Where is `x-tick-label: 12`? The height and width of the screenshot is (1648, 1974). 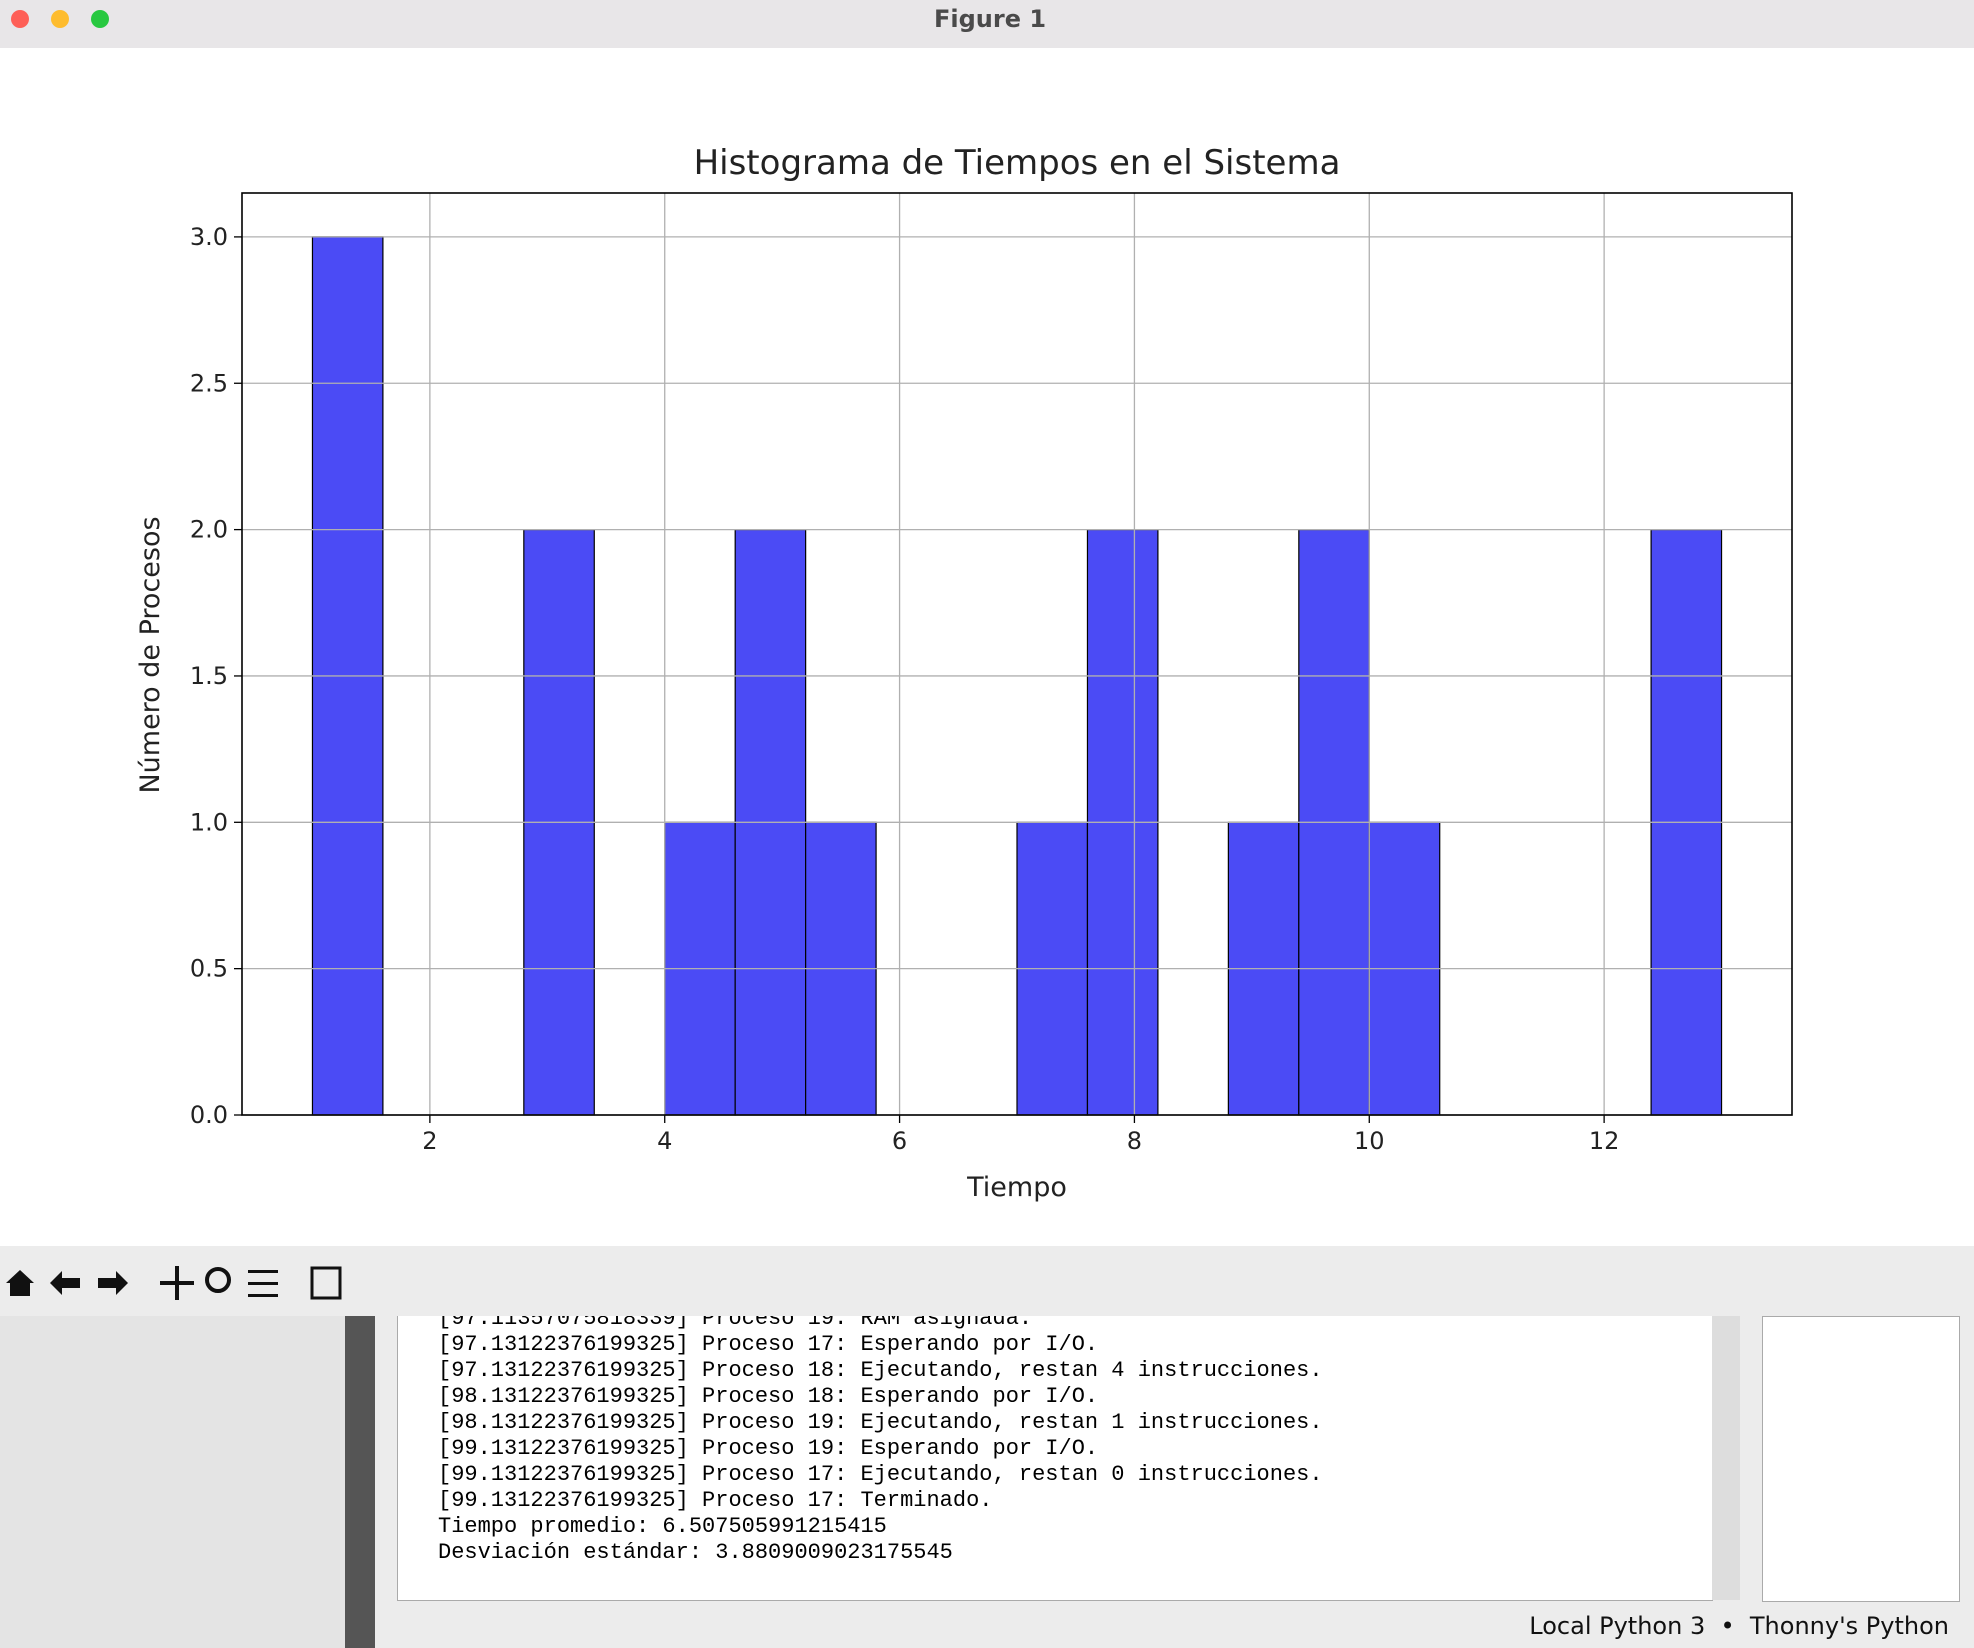
x-tick-label: 12 is located at coordinates (1604, 1141).